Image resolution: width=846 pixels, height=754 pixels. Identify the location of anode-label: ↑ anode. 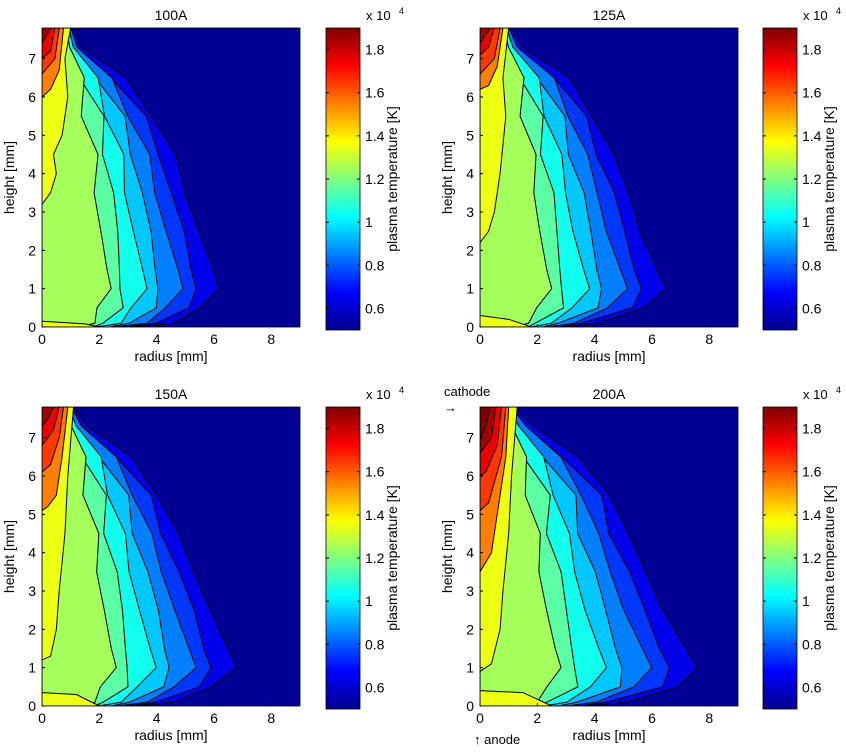
(497, 739).